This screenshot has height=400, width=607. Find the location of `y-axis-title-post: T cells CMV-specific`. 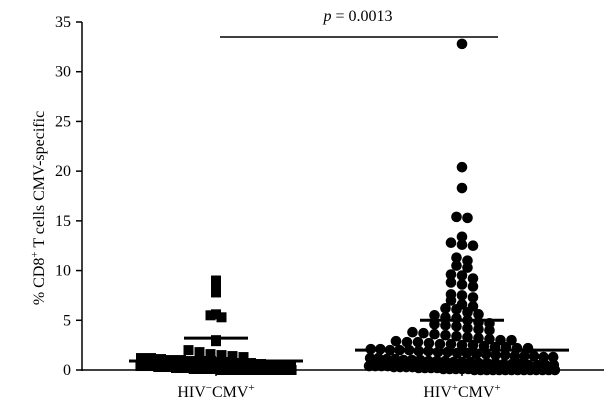

y-axis-title-post: T cells CMV-specific is located at coordinates (39, 181).